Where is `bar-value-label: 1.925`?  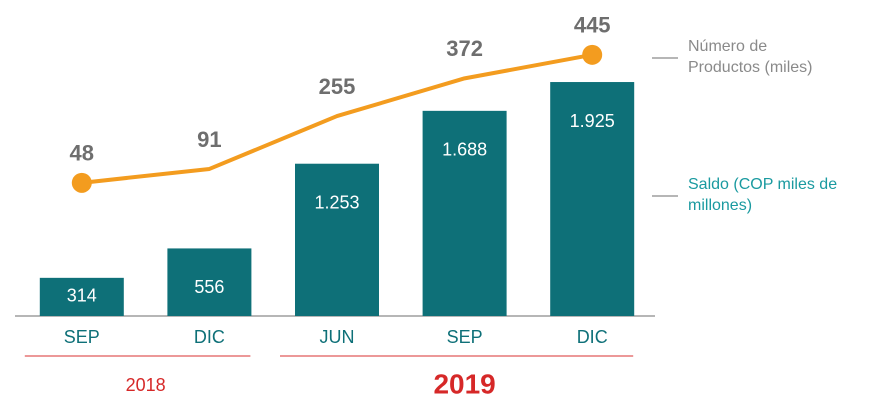
bar-value-label: 1.925 is located at coordinates (592, 121).